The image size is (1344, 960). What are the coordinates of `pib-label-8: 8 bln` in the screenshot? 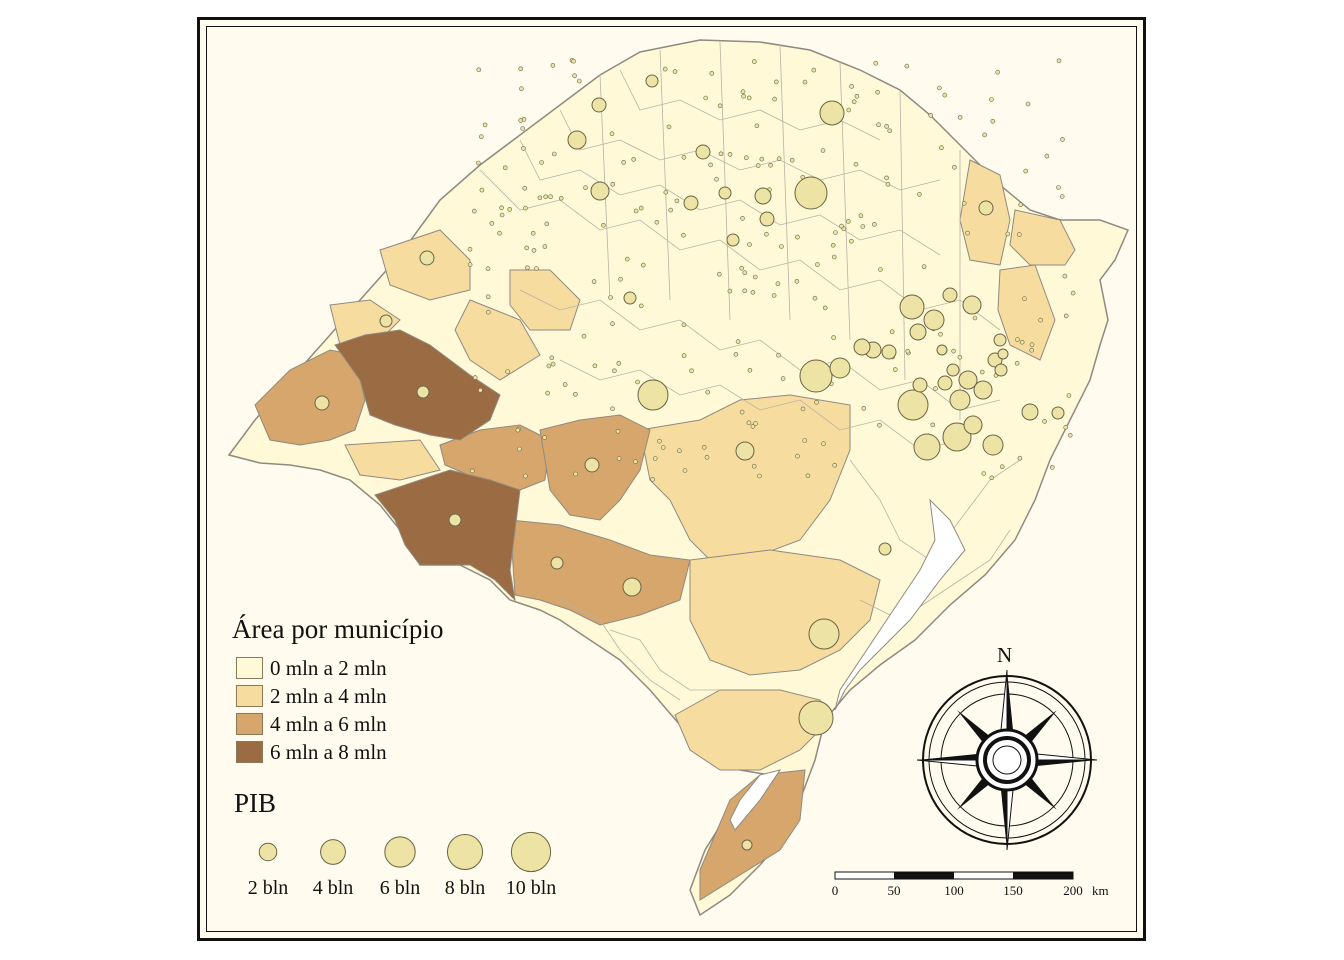 It's located at (465, 888).